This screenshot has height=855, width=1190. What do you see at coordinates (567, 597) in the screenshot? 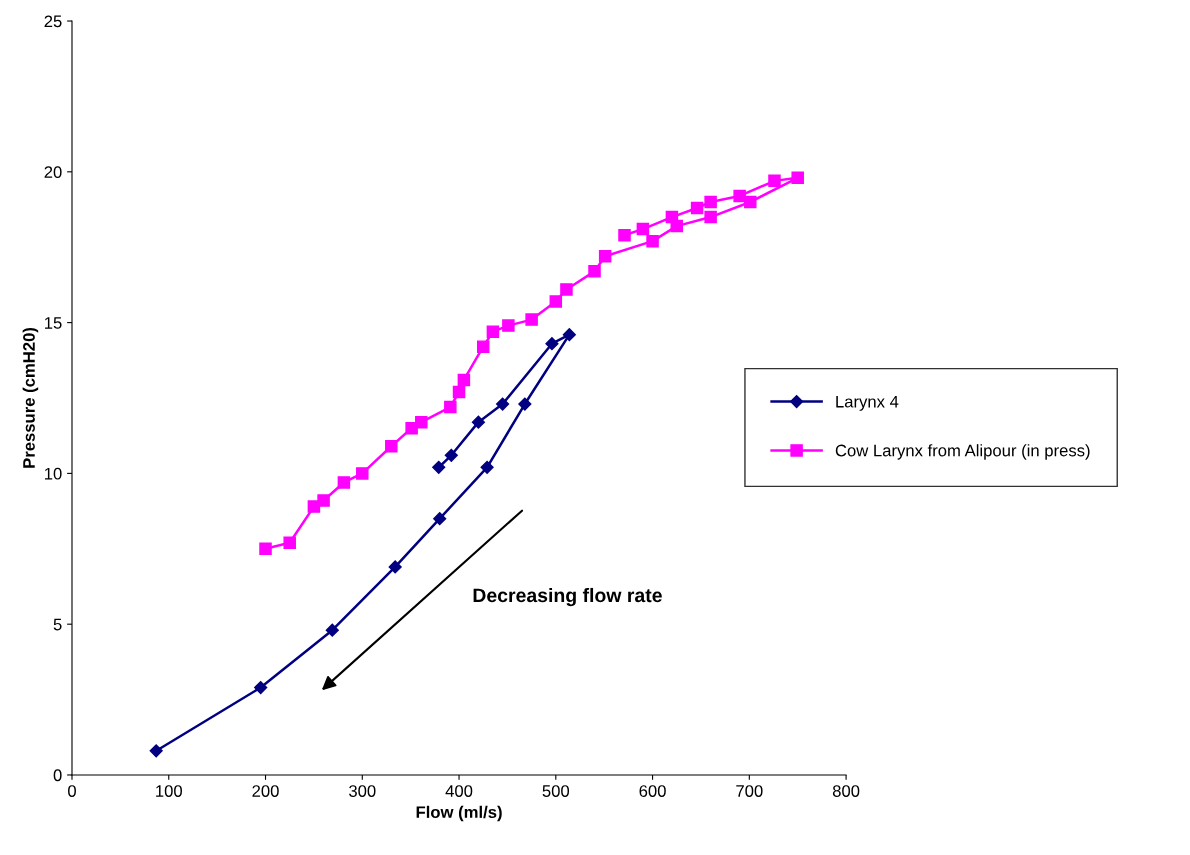
I see `annotation: Decreasing flow rate` at bounding box center [567, 597].